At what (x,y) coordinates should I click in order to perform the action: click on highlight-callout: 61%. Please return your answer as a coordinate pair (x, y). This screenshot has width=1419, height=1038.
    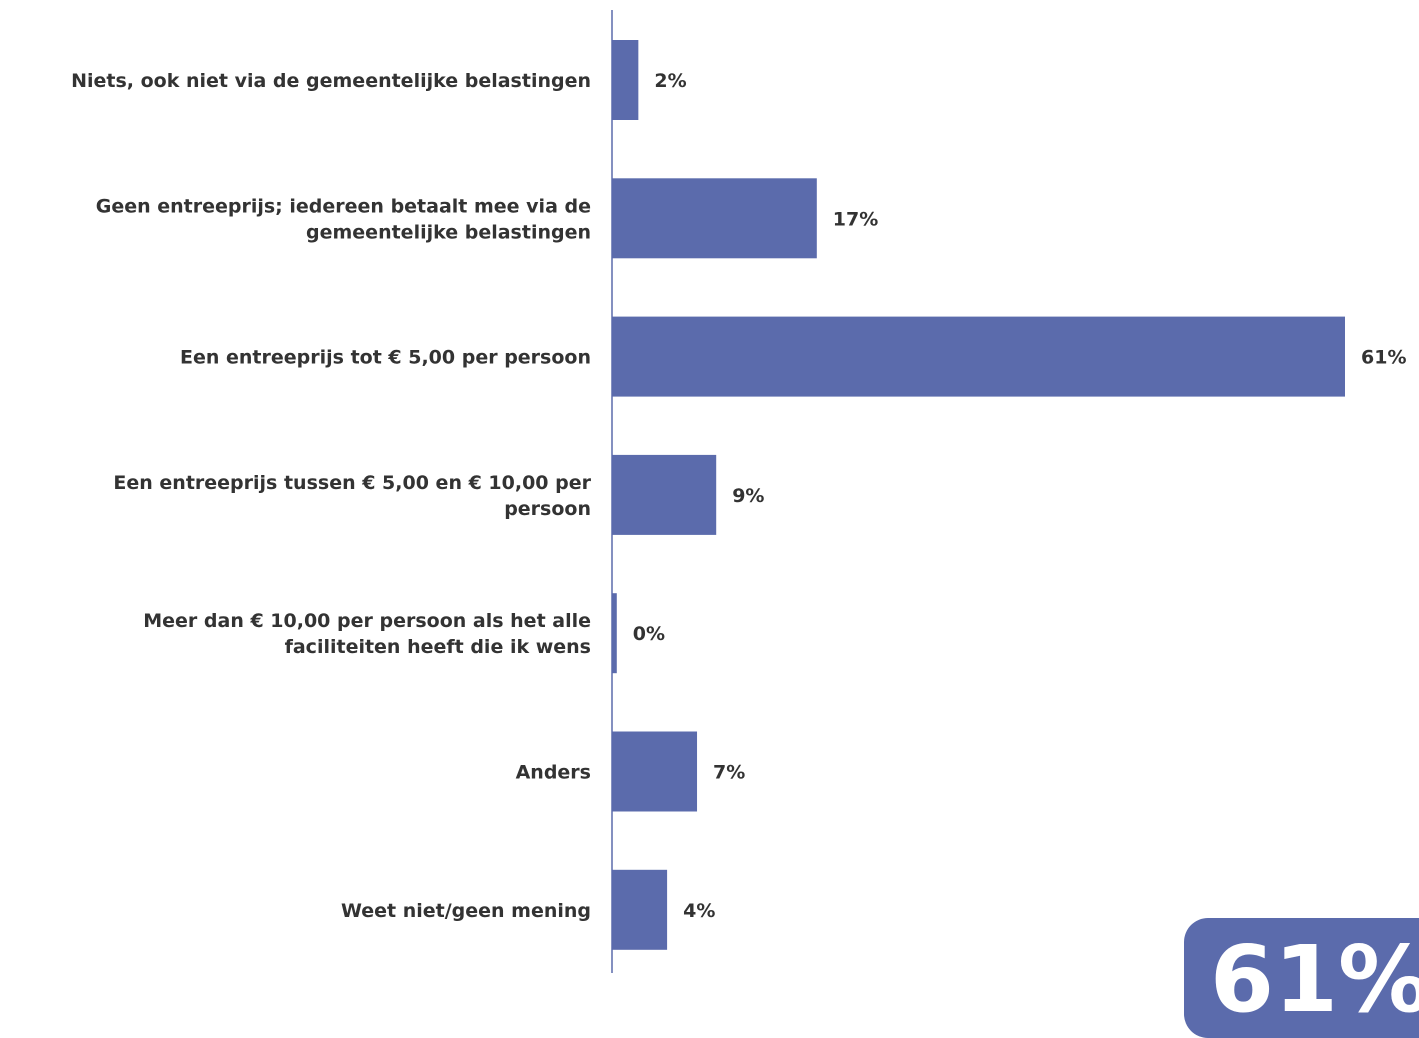
    Looking at the image, I should click on (1301, 978).